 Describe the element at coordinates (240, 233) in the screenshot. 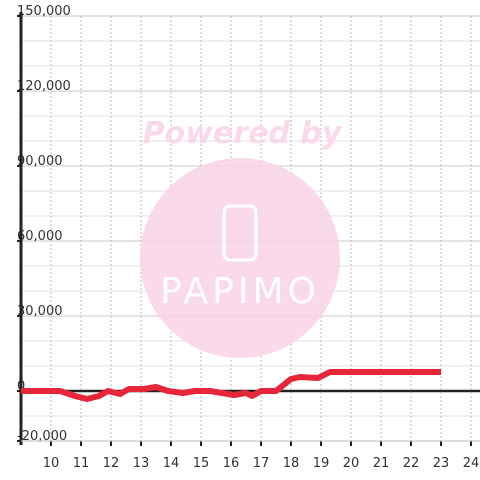

I see `watermark-phone` at that location.